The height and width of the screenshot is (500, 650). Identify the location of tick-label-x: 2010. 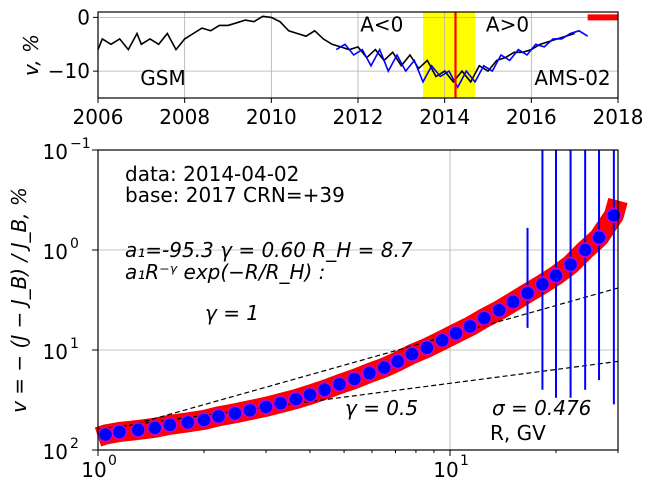
(271, 117).